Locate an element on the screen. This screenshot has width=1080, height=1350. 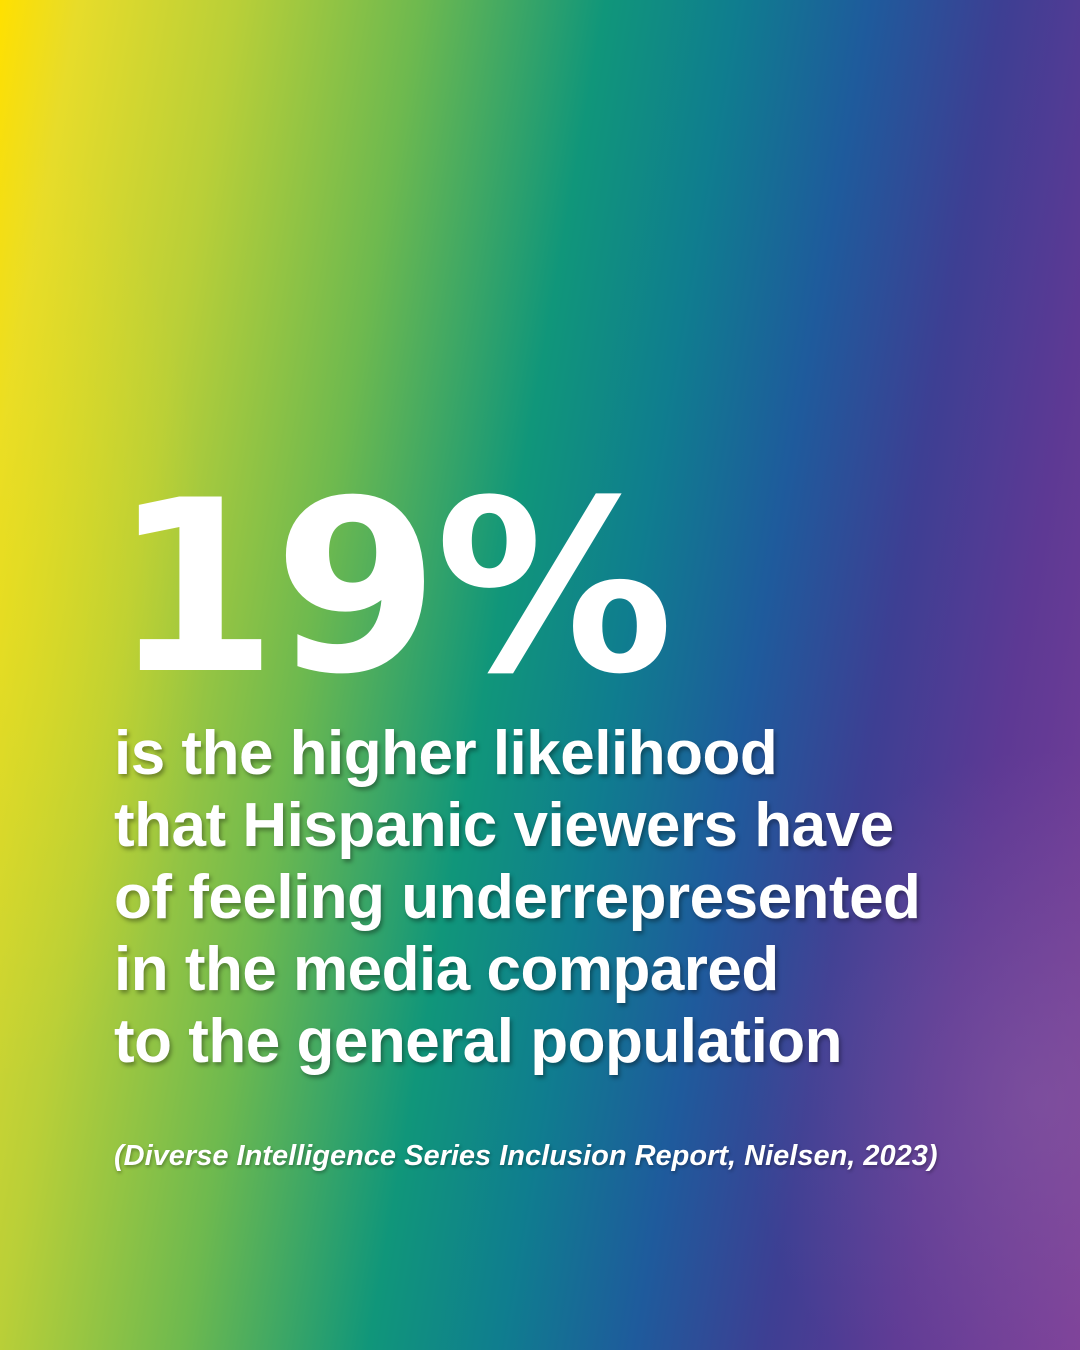
statement-line: is the higher likelihood is located at coordinates (446, 753).